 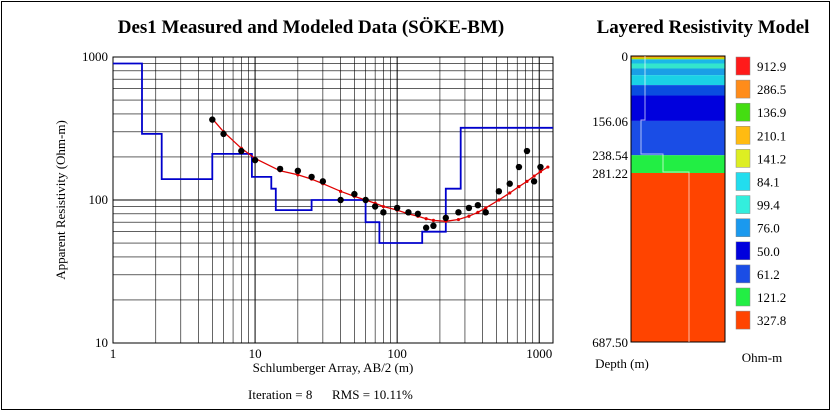 What do you see at coordinates (762, 357) in the screenshot?
I see `legend-unit: Ohm-m` at bounding box center [762, 357].